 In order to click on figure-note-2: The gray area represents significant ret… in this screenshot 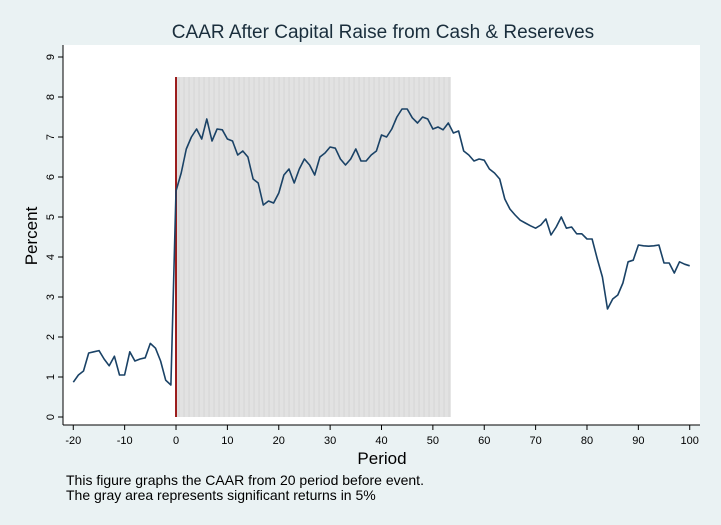, I will do `click(221, 495)`.